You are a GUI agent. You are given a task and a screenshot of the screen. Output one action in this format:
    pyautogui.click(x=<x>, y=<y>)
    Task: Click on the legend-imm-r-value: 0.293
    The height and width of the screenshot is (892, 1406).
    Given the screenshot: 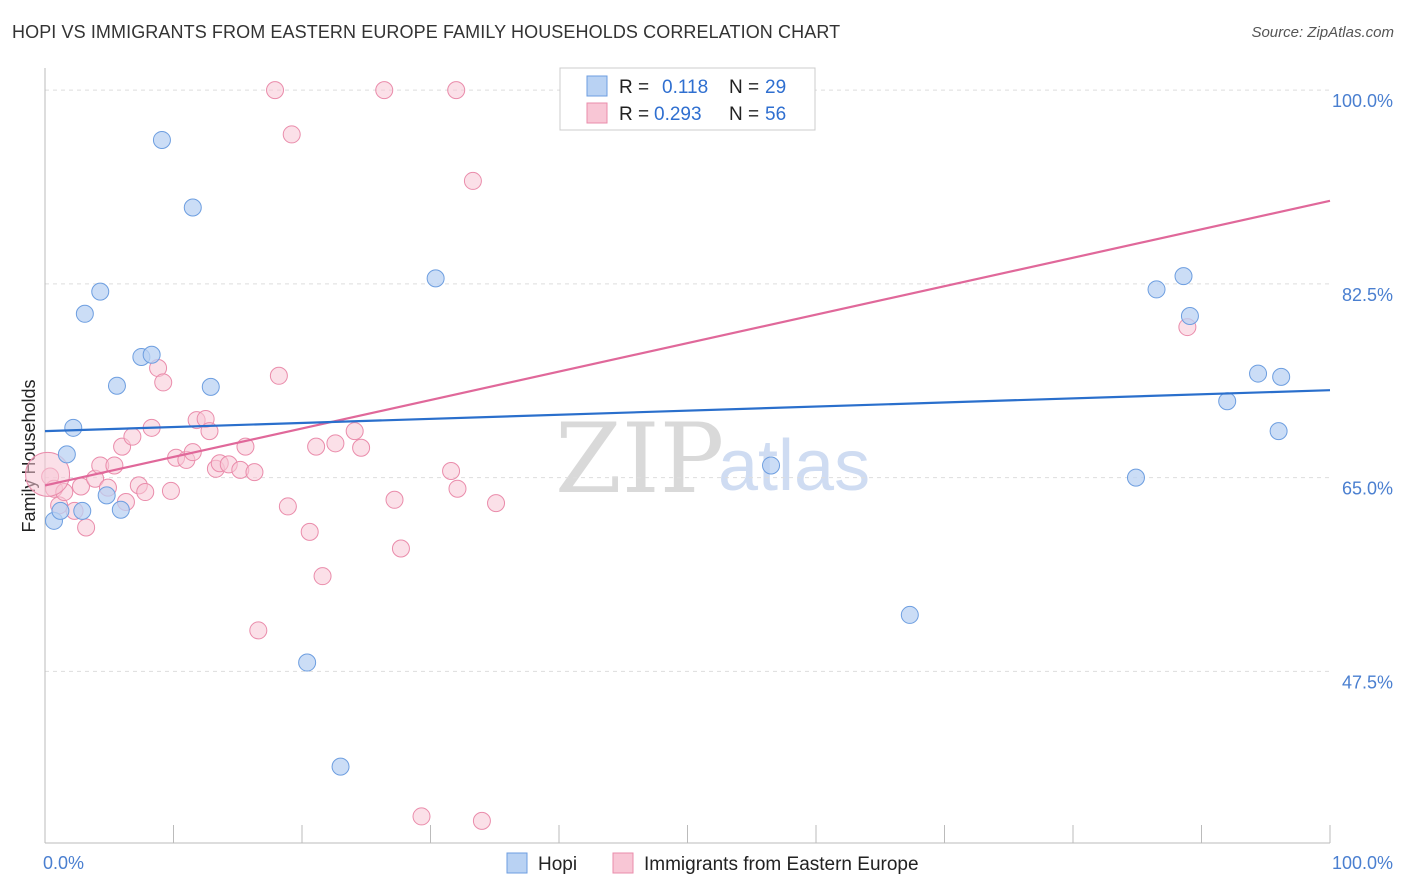 What is the action you would take?
    pyautogui.click(x=678, y=114)
    